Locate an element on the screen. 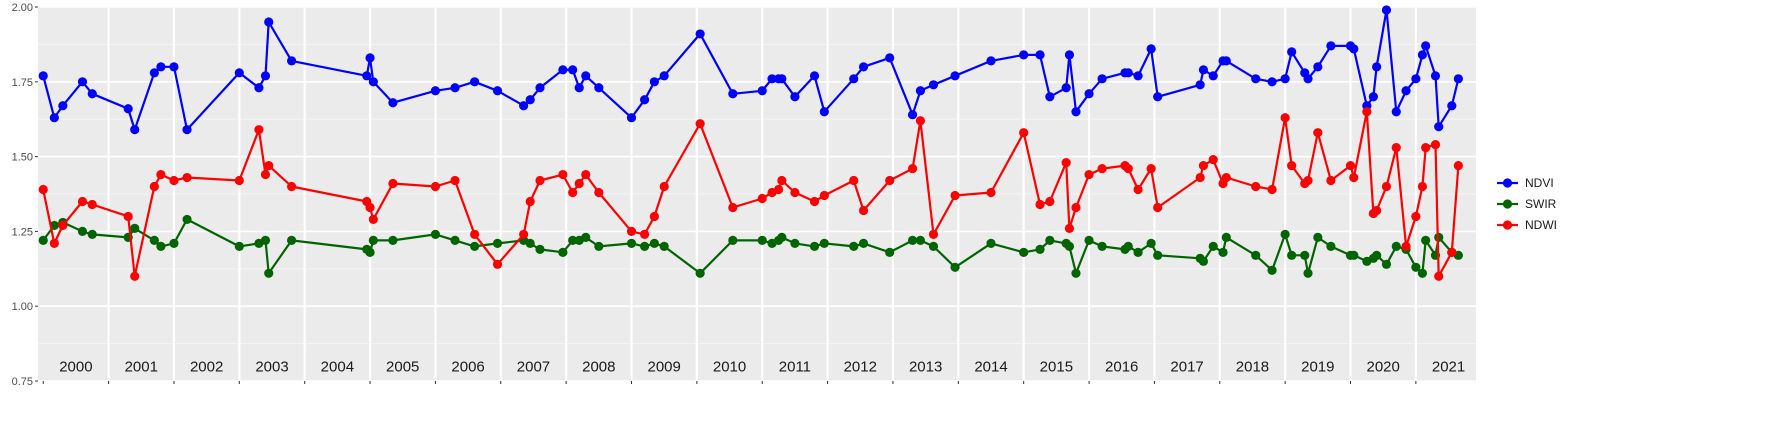  legend-label: NDWI is located at coordinates (1541, 225).